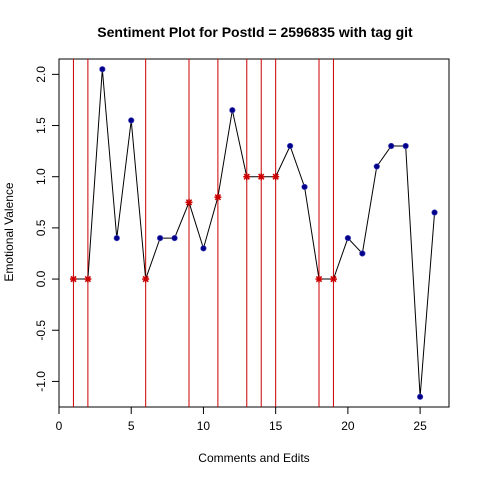 Image resolution: width=480 pixels, height=480 pixels. I want to click on x-tick-label: 20, so click(348, 426).